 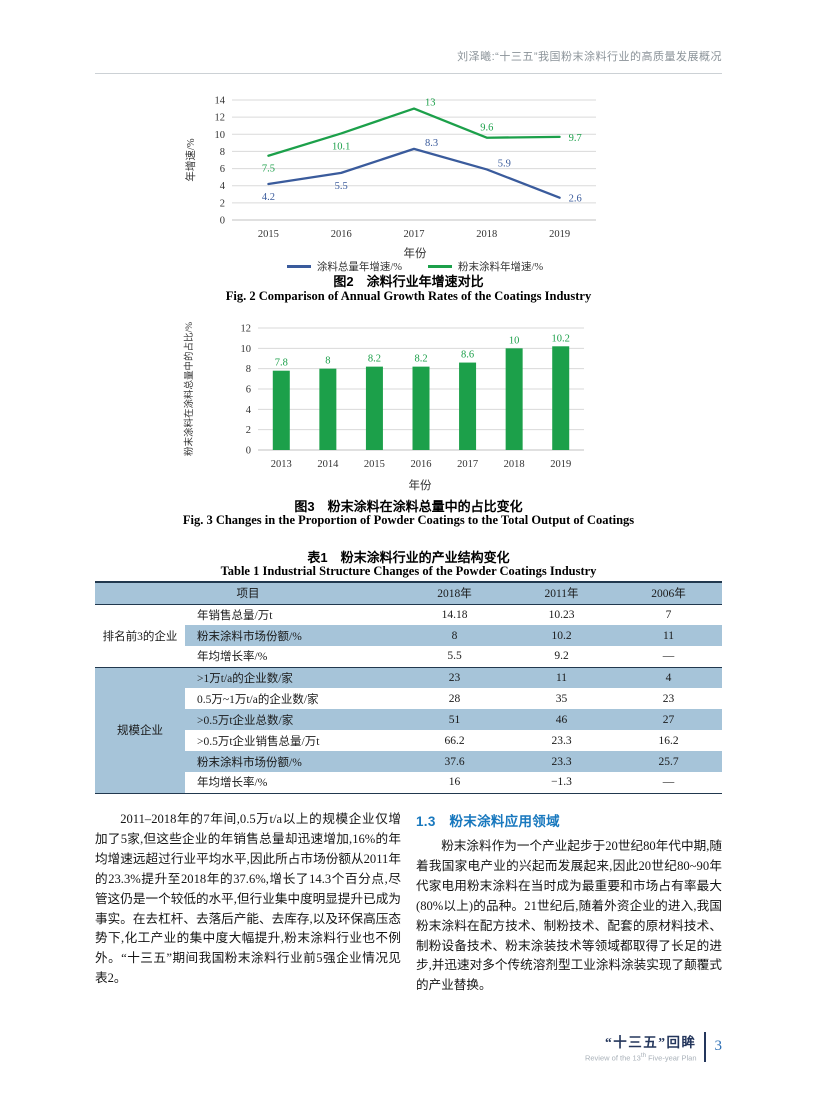 I want to click on x-tick-label: 2013, so click(x=281, y=464).